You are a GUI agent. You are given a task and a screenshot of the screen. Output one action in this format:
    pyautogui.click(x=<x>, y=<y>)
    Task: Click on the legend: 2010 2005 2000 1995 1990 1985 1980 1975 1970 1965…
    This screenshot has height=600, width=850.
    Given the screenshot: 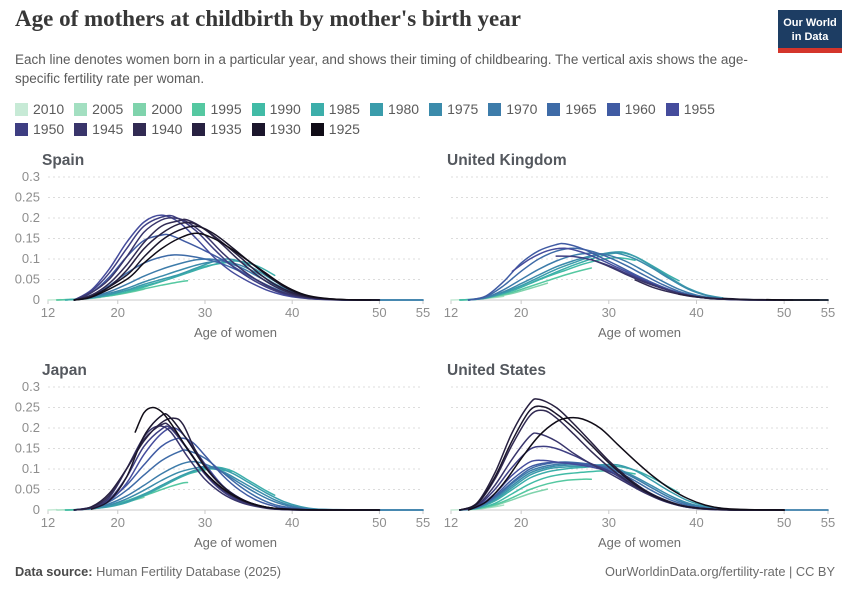 What is the action you would take?
    pyautogui.click(x=370, y=119)
    